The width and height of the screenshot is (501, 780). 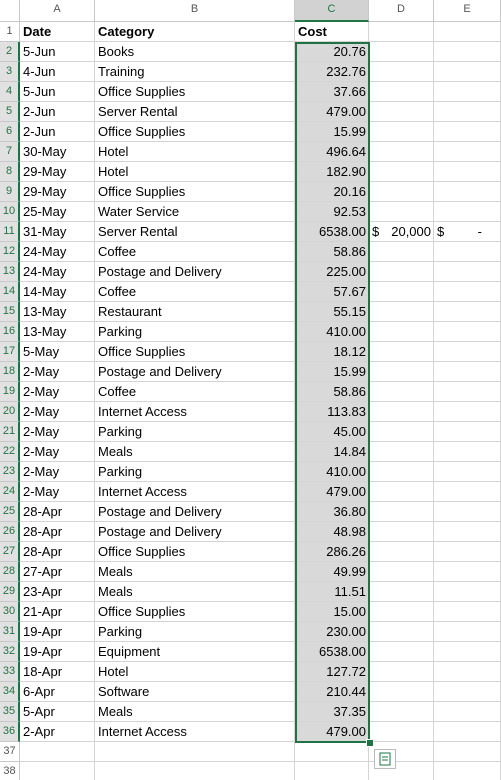 What do you see at coordinates (10, 652) in the screenshot?
I see `row-header: 32` at bounding box center [10, 652].